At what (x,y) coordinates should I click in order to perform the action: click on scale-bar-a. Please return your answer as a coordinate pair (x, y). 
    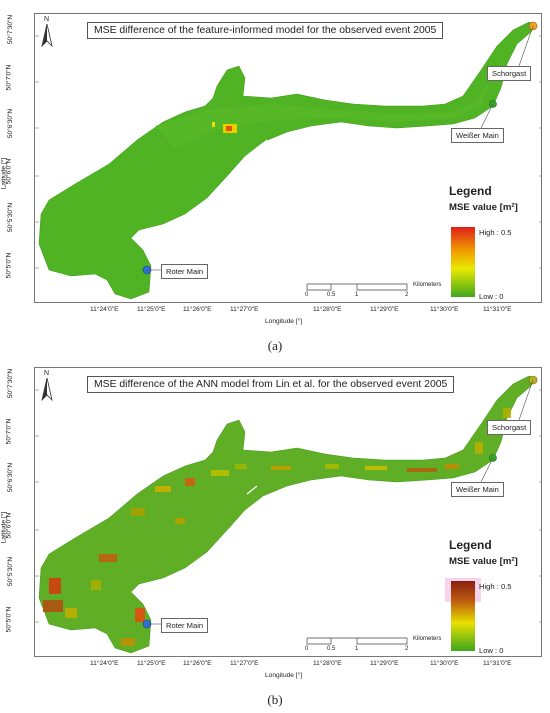
    Looking at the image, I should click on (357, 287).